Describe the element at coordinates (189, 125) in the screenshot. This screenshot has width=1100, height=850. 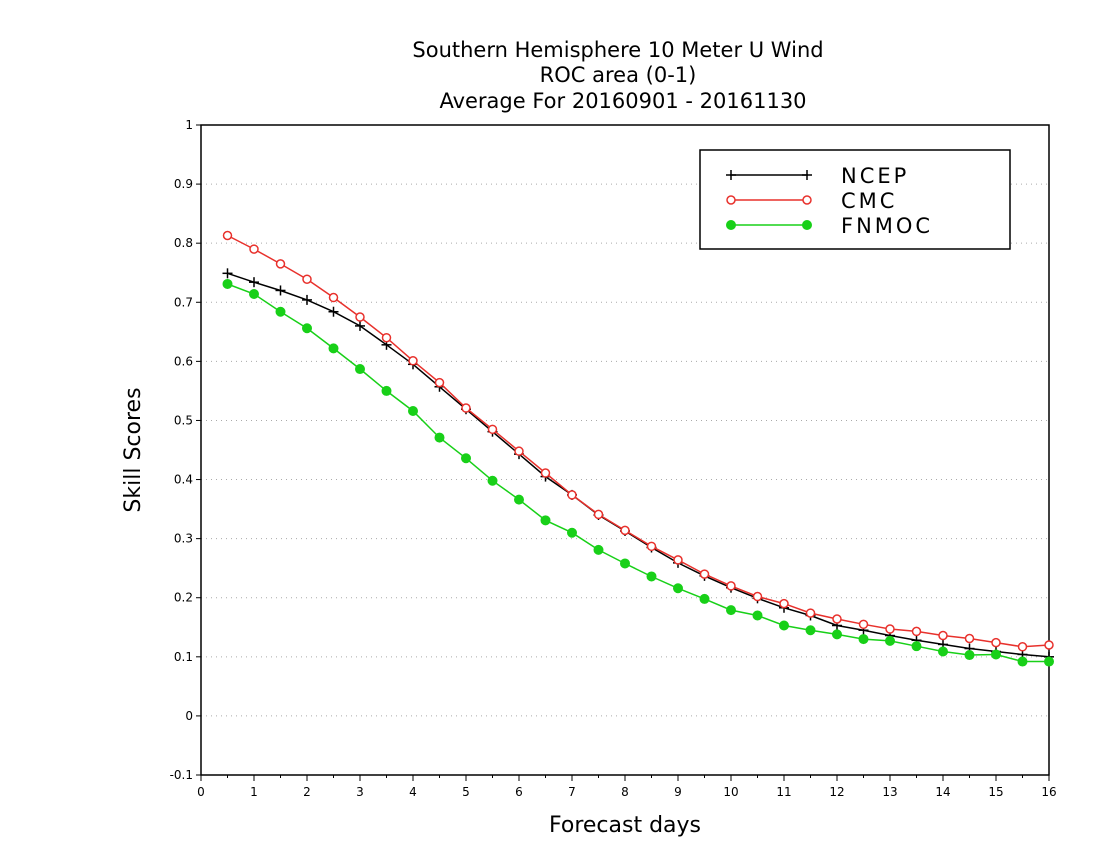
I see `y-tick-label: 1` at that location.